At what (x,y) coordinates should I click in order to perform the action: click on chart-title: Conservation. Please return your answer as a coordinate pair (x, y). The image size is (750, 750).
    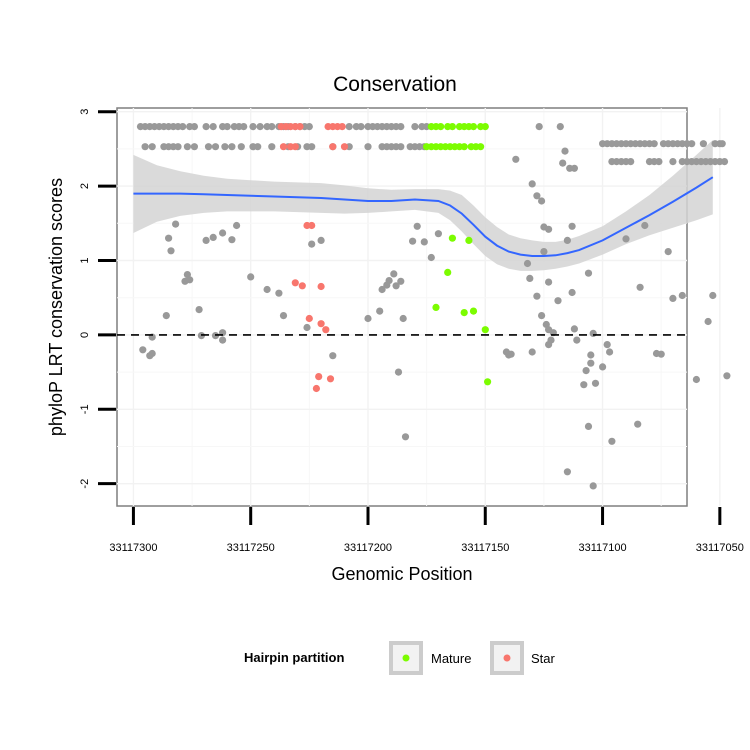
    Looking at the image, I should click on (395, 84).